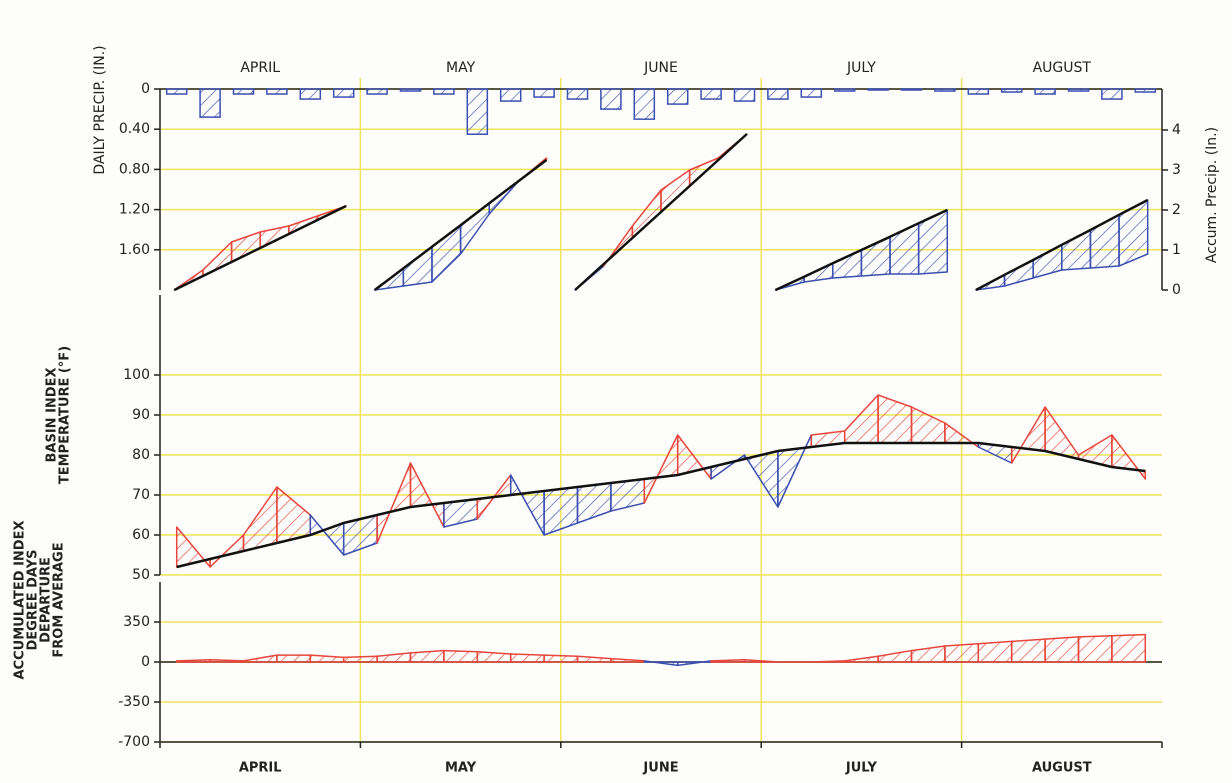 This screenshot has height=783, width=1232. What do you see at coordinates (141, 535) in the screenshot?
I see `y-tick-label: 60` at bounding box center [141, 535].